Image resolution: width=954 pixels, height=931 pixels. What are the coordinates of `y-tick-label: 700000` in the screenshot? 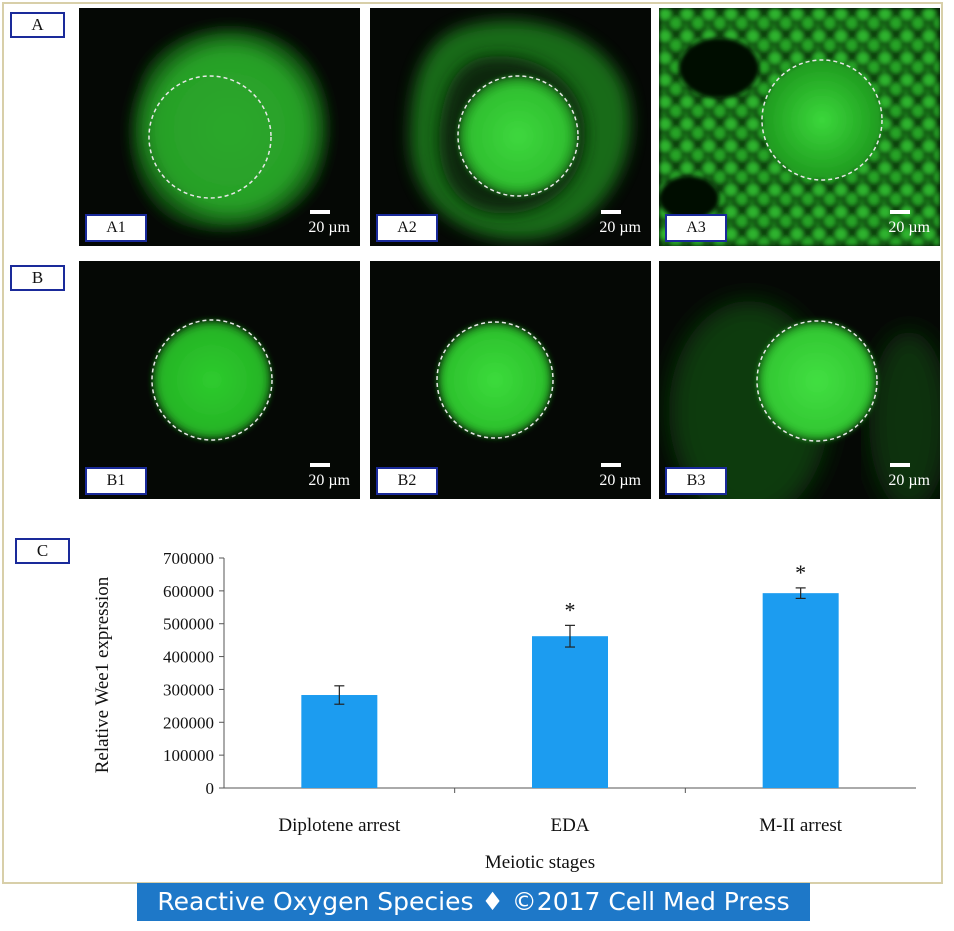 It's located at (188, 558).